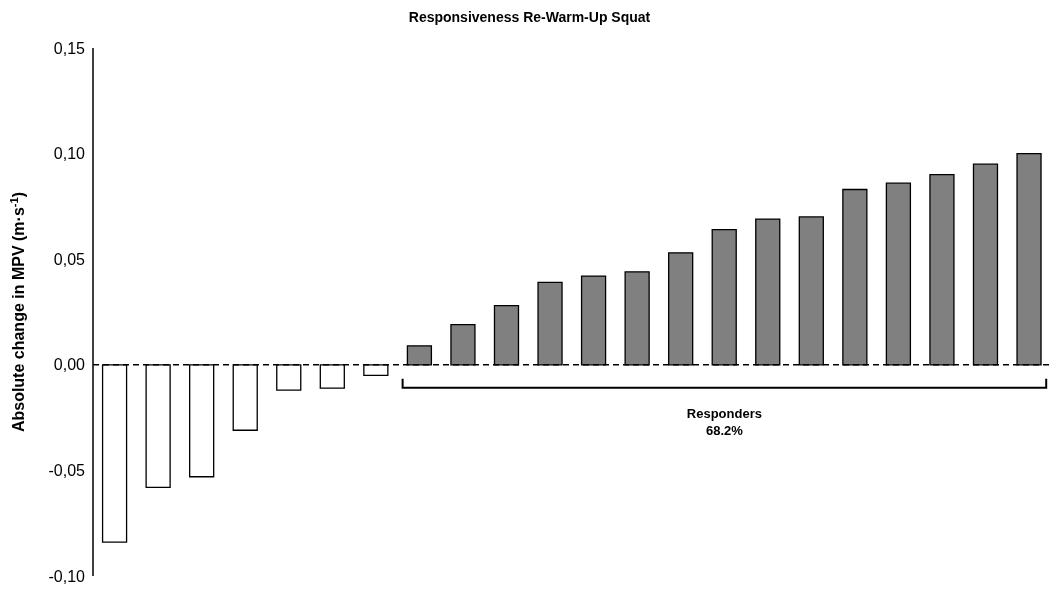  What do you see at coordinates (724, 421) in the screenshot?
I see `annotation: Responders 68.2%` at bounding box center [724, 421].